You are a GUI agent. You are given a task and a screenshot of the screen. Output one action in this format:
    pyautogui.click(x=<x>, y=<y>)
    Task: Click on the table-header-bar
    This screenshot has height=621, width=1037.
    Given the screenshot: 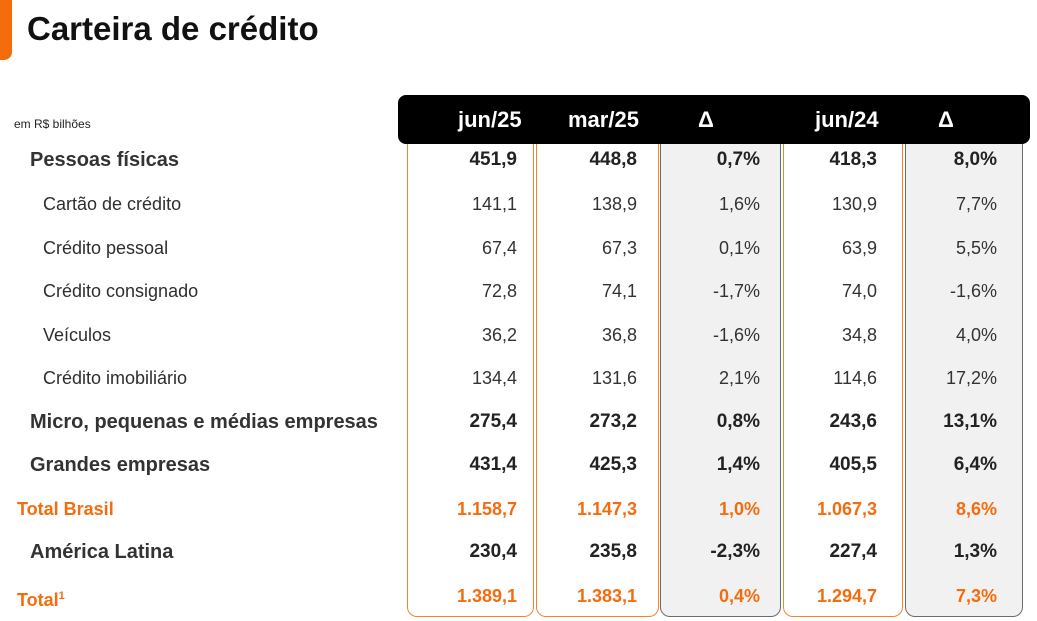 What is the action you would take?
    pyautogui.click(x=714, y=119)
    